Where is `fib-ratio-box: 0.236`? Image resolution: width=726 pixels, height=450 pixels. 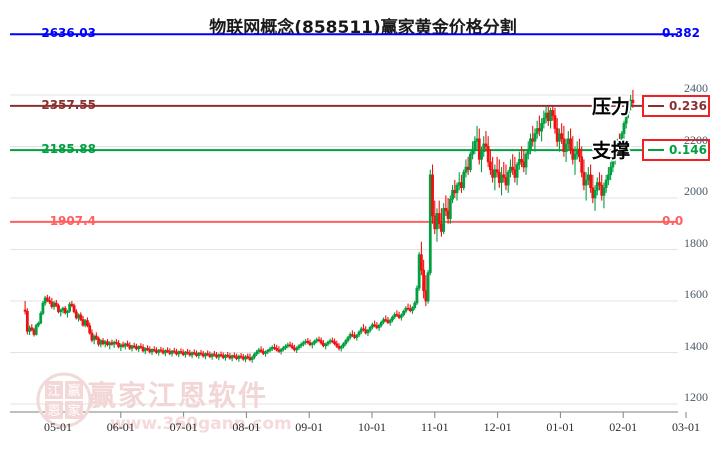 fib-ratio-box: 0.236 is located at coordinates (676, 105).